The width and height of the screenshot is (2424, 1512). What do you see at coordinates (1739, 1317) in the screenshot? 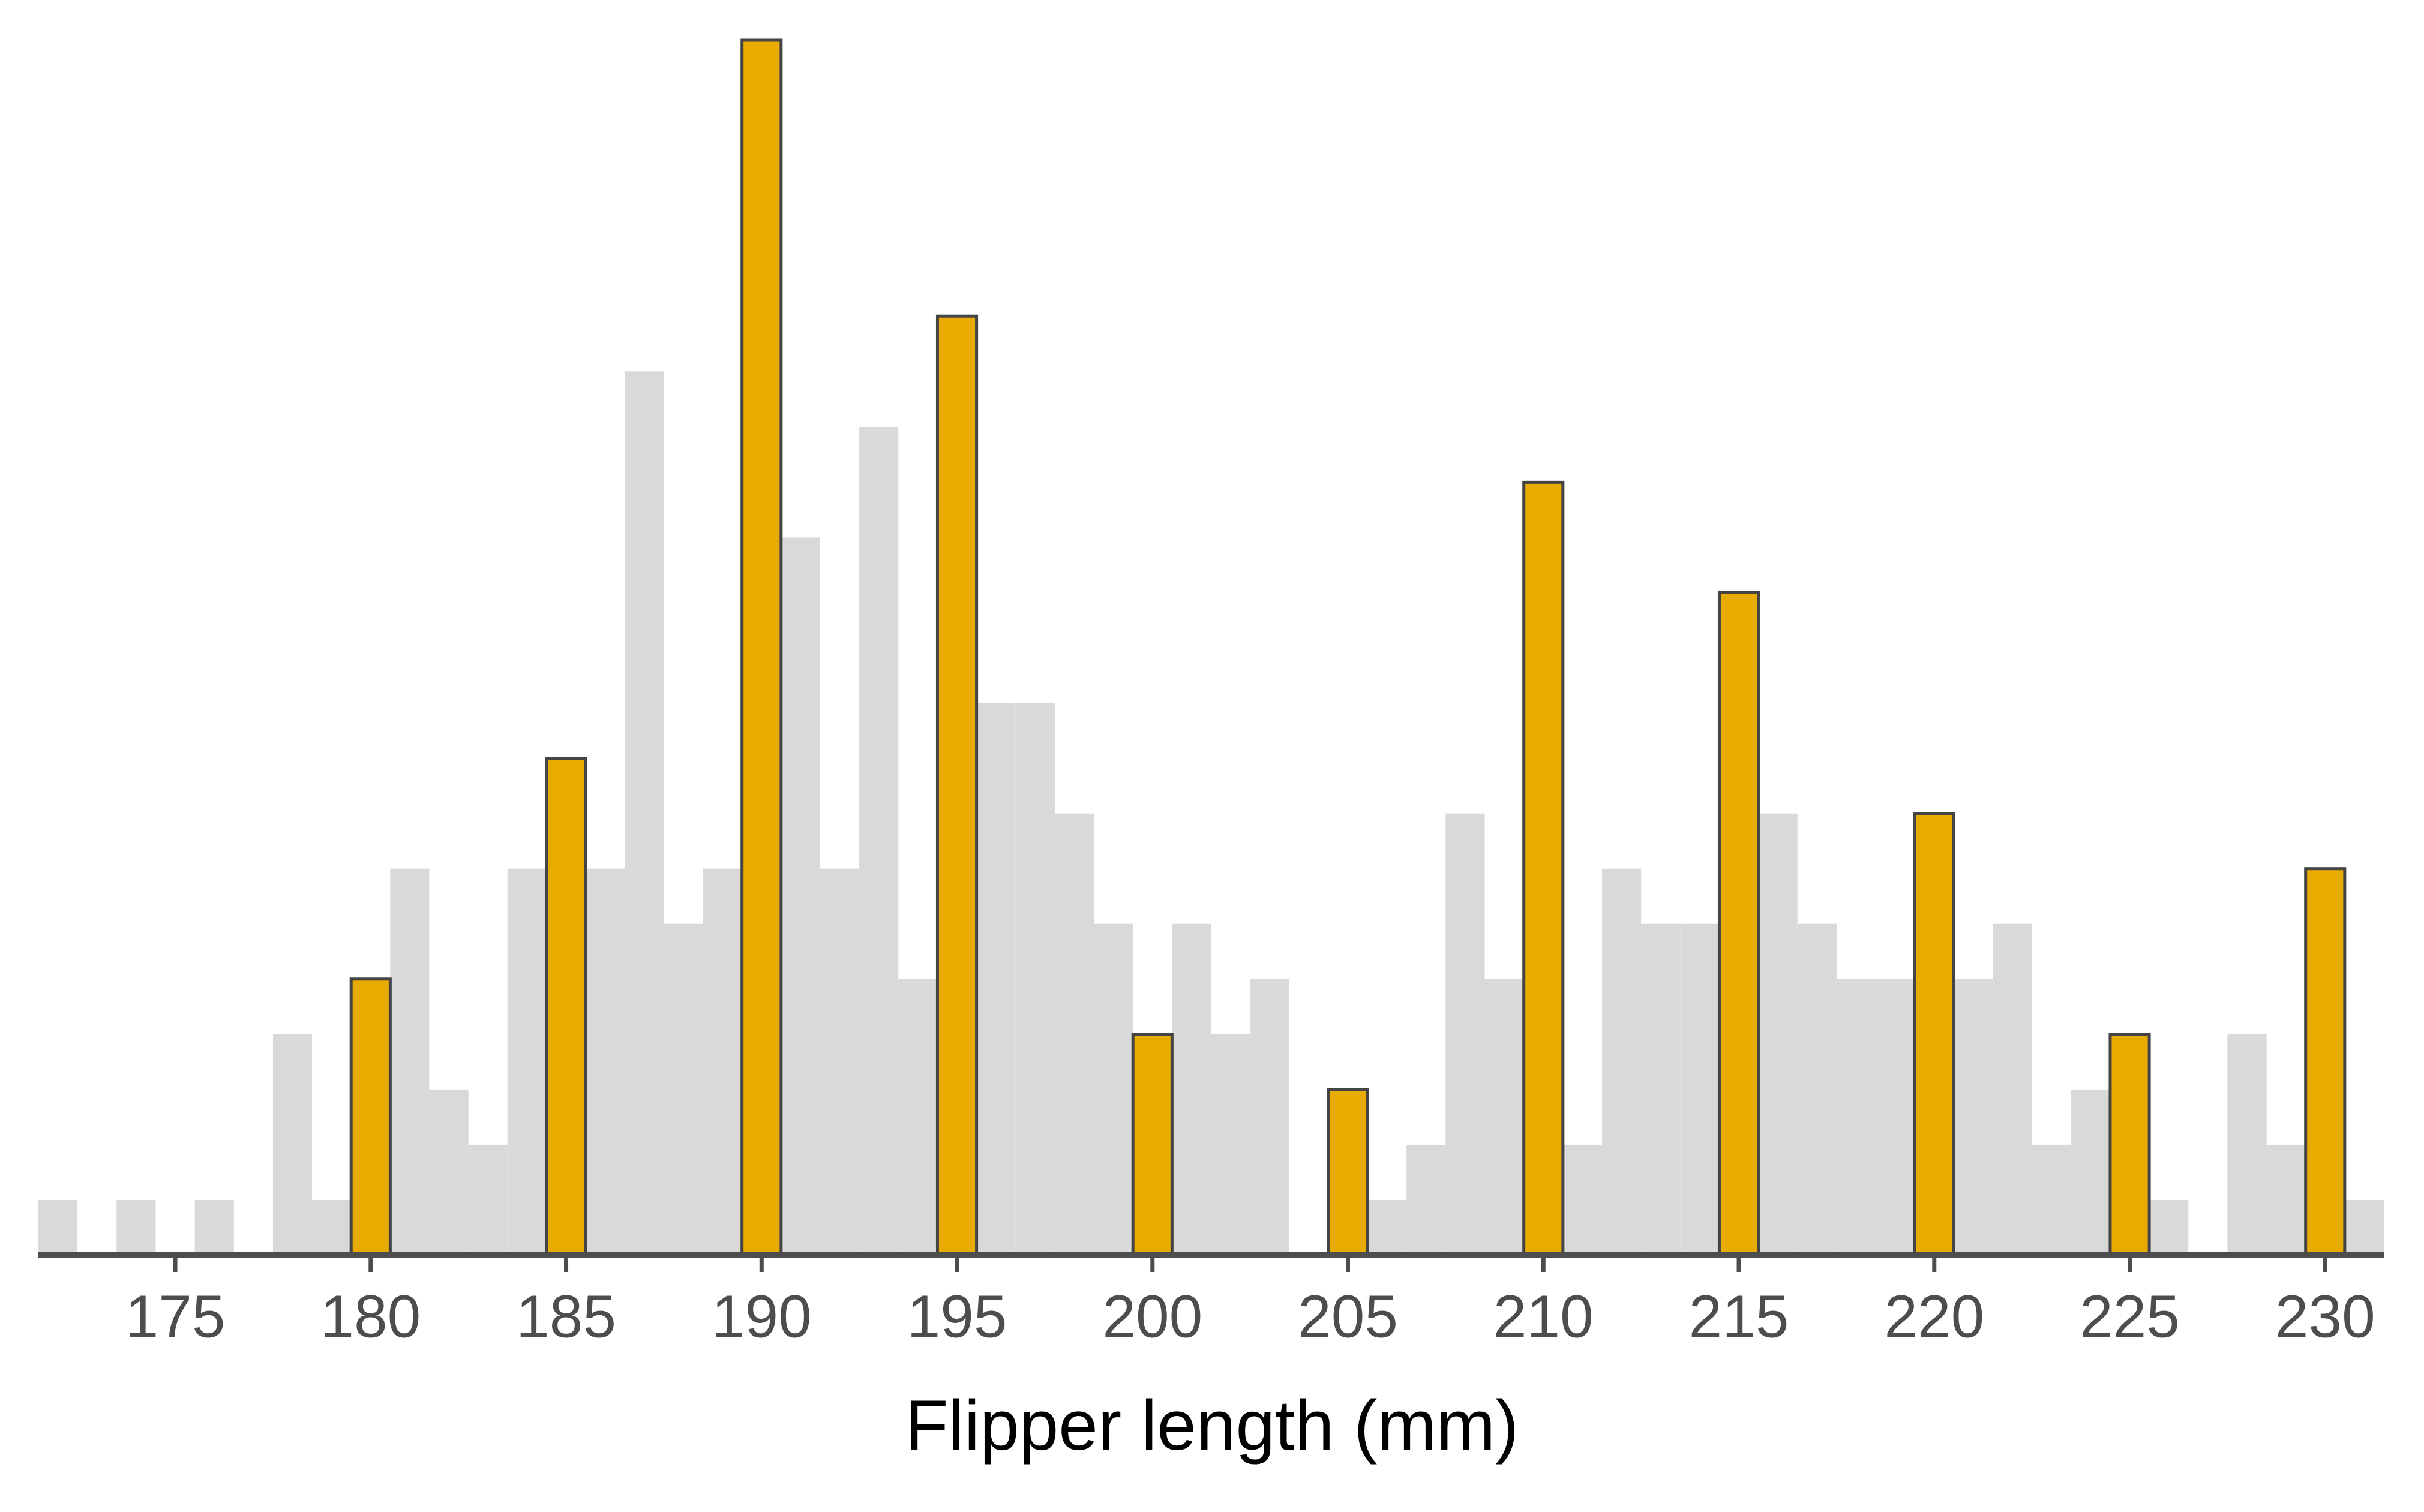
I see `x-tick-label: 215` at bounding box center [1739, 1317].